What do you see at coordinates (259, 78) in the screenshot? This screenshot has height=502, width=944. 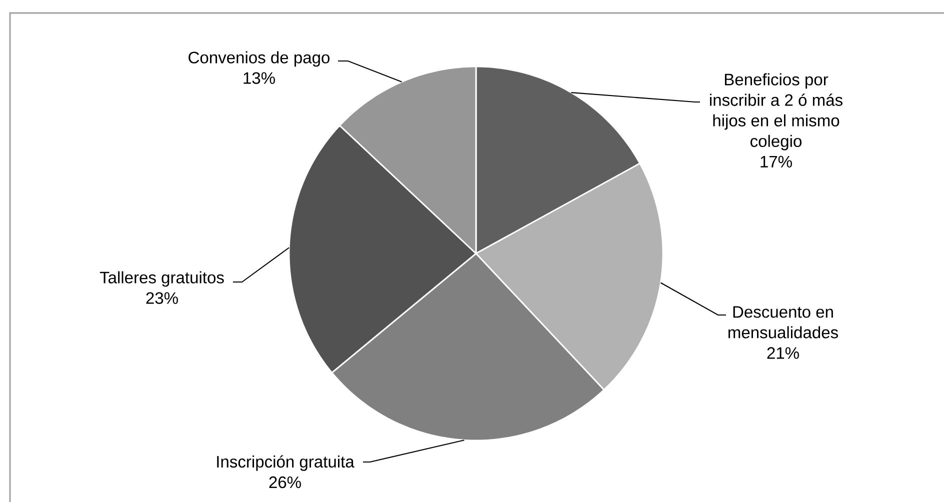 I see `data-label: 13%` at bounding box center [259, 78].